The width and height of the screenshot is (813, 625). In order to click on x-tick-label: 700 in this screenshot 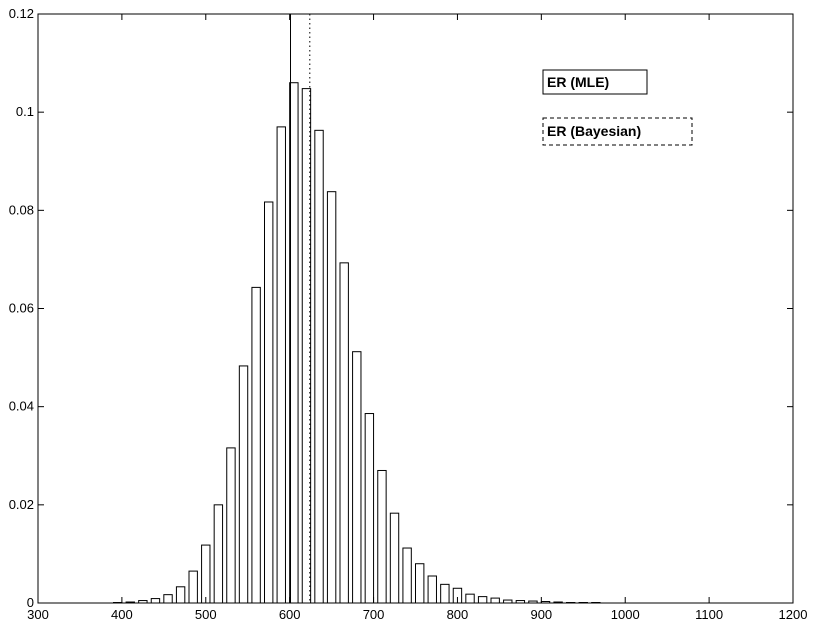, I will do `click(374, 614)`.